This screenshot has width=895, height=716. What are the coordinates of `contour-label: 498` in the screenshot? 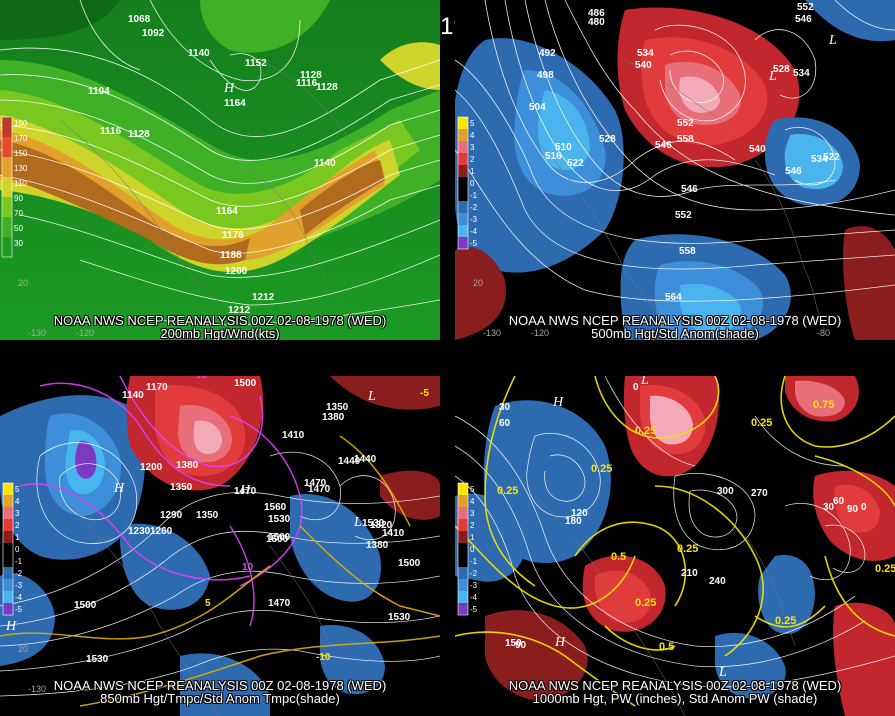 It's located at (545, 75).